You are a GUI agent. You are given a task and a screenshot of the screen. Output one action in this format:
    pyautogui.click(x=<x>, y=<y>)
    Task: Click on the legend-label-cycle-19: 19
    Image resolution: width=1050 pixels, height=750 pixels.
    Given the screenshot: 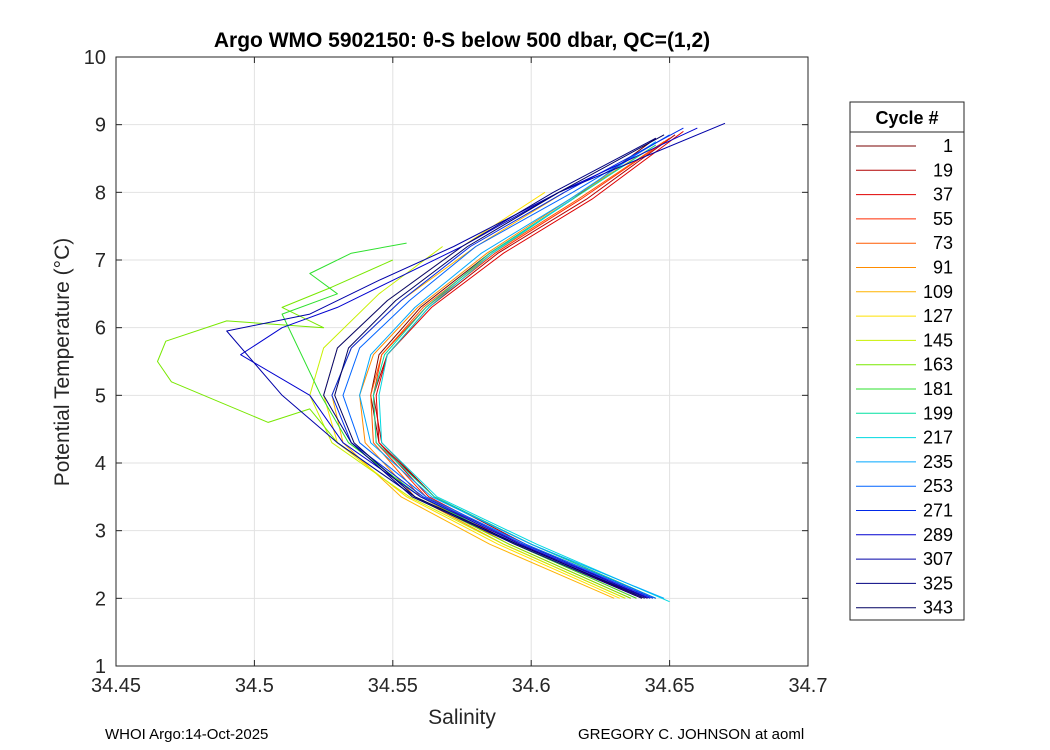 What is the action you would take?
    pyautogui.click(x=943, y=170)
    